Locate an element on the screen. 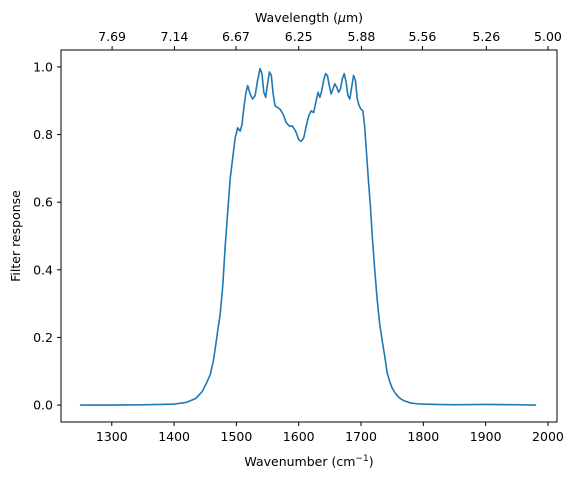 Image resolution: width=574 pixels, height=480 pixels. top-tick-label: 5.26 is located at coordinates (486, 36).